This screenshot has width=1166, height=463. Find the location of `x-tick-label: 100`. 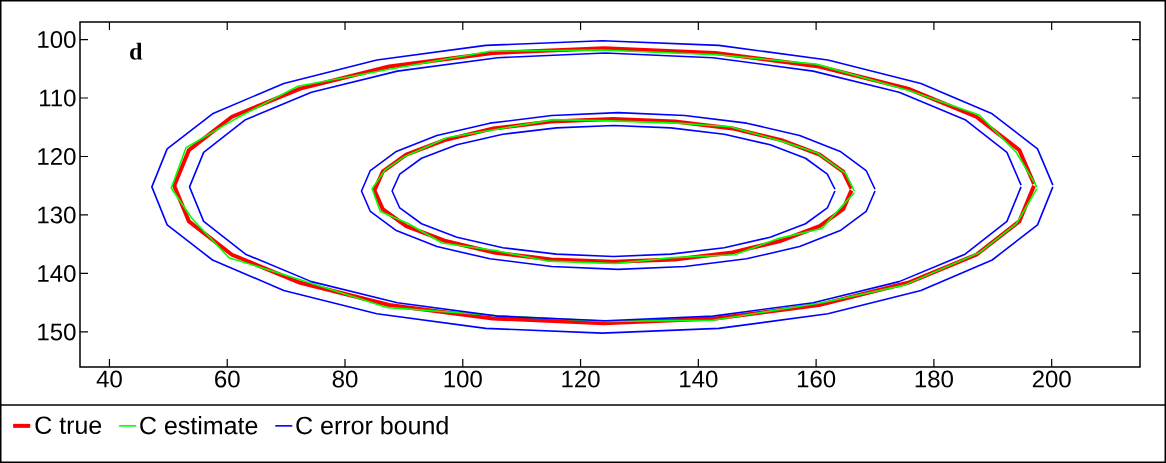

x-tick-label: 100 is located at coordinates (463, 379).